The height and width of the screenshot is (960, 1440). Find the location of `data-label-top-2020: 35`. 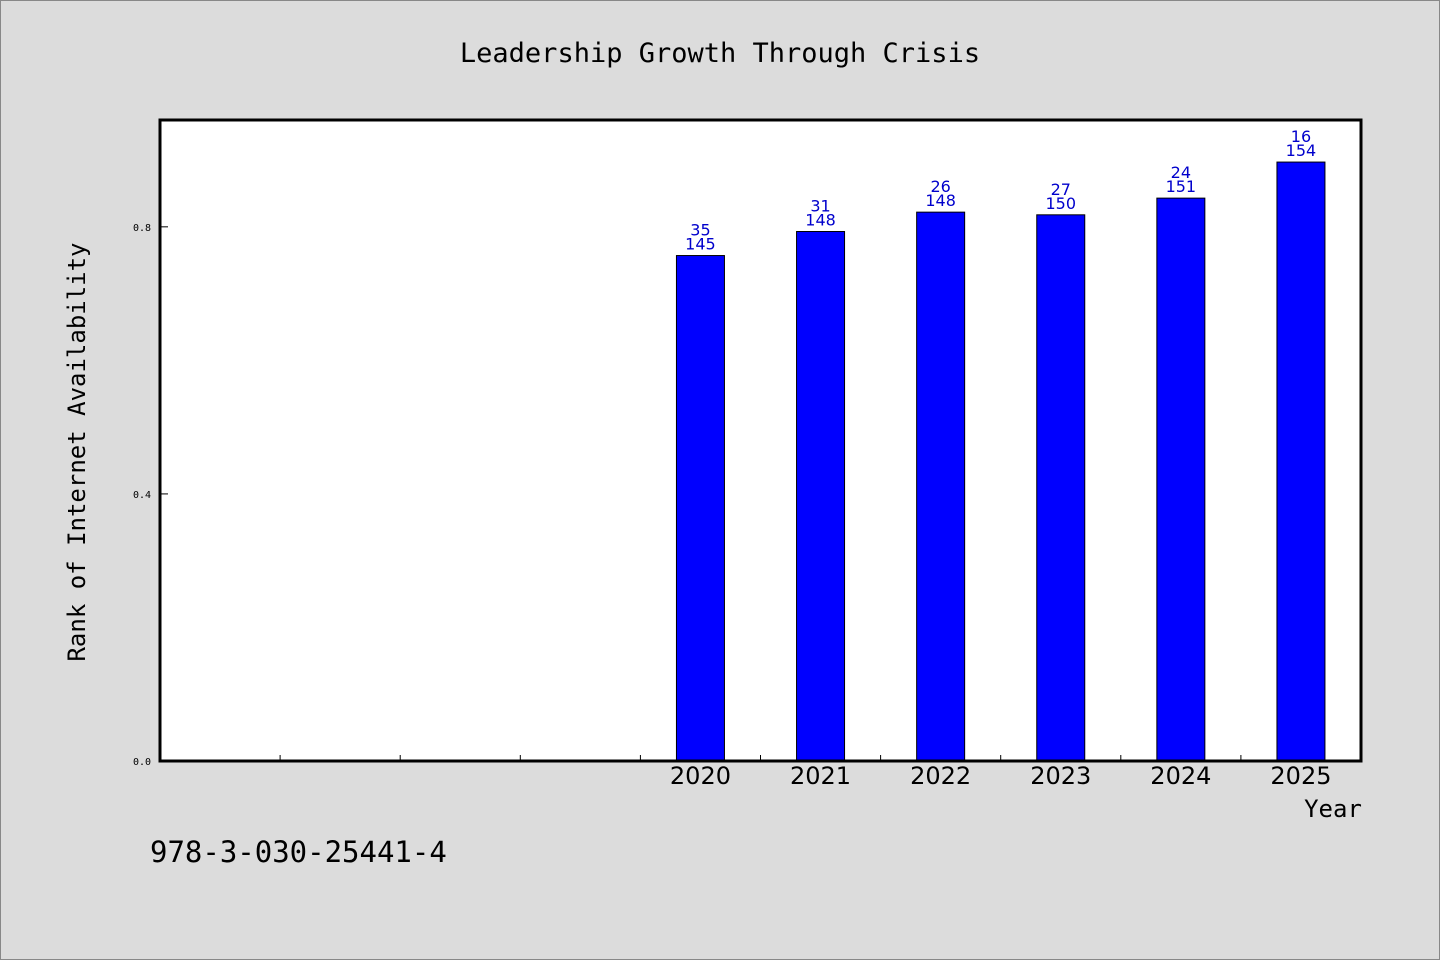

data-label-top-2020: 35 is located at coordinates (700, 230).